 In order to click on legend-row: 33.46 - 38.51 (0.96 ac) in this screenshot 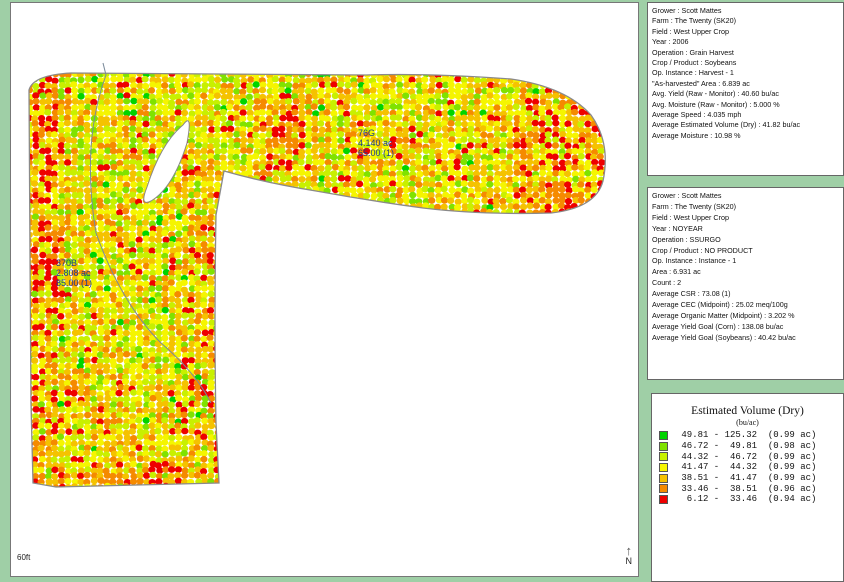, I will do `click(751, 488)`.